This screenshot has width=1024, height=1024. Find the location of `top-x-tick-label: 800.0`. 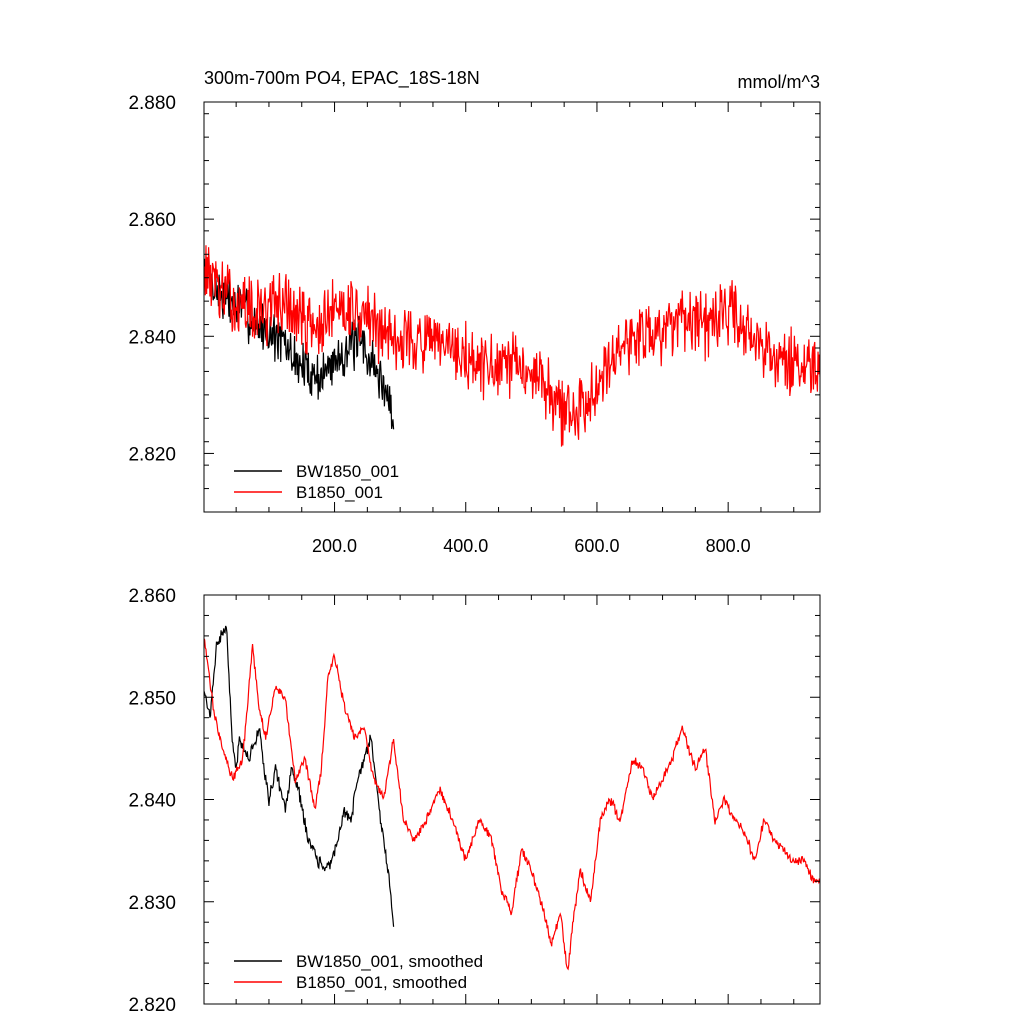

top-x-tick-label: 800.0 is located at coordinates (728, 546).